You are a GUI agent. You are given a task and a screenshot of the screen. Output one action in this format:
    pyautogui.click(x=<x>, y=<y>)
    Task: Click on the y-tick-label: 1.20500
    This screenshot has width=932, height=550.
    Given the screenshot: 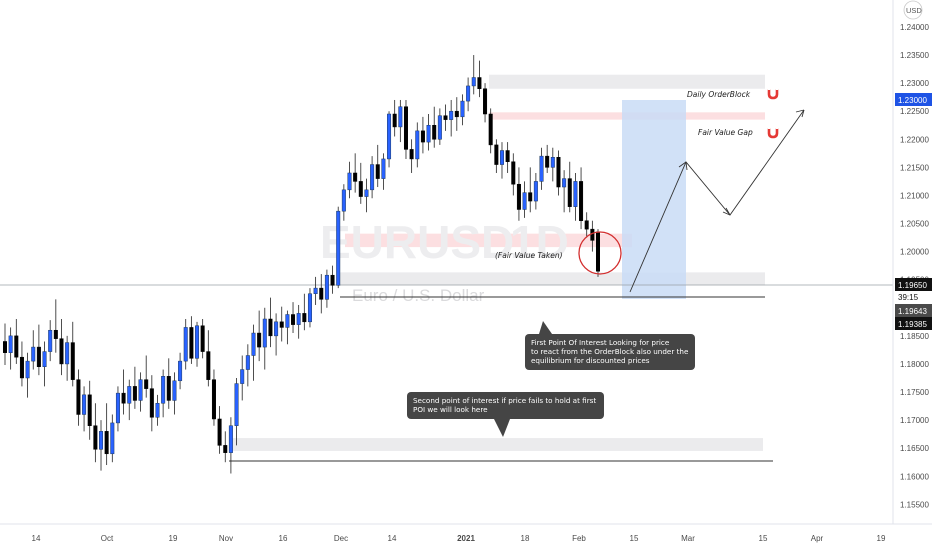 What is the action you would take?
    pyautogui.click(x=914, y=224)
    